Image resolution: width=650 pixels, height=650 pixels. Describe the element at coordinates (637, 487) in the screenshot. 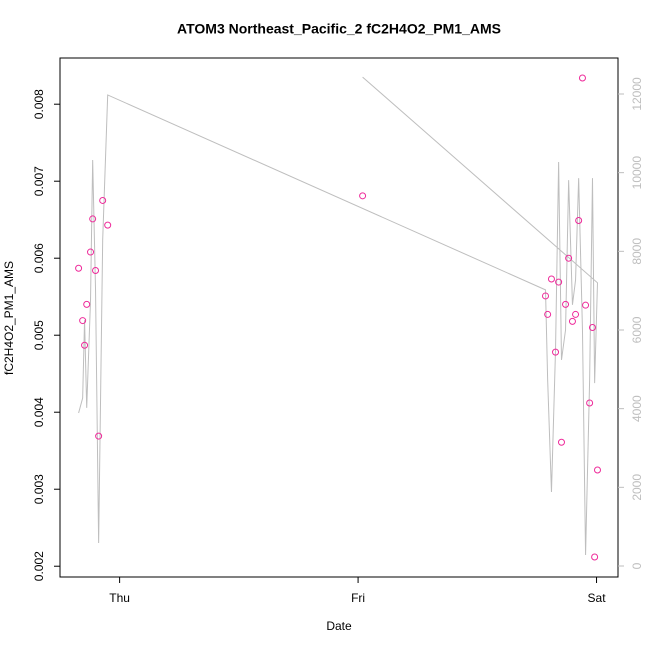

I see `y2-tick-label: 2000` at that location.